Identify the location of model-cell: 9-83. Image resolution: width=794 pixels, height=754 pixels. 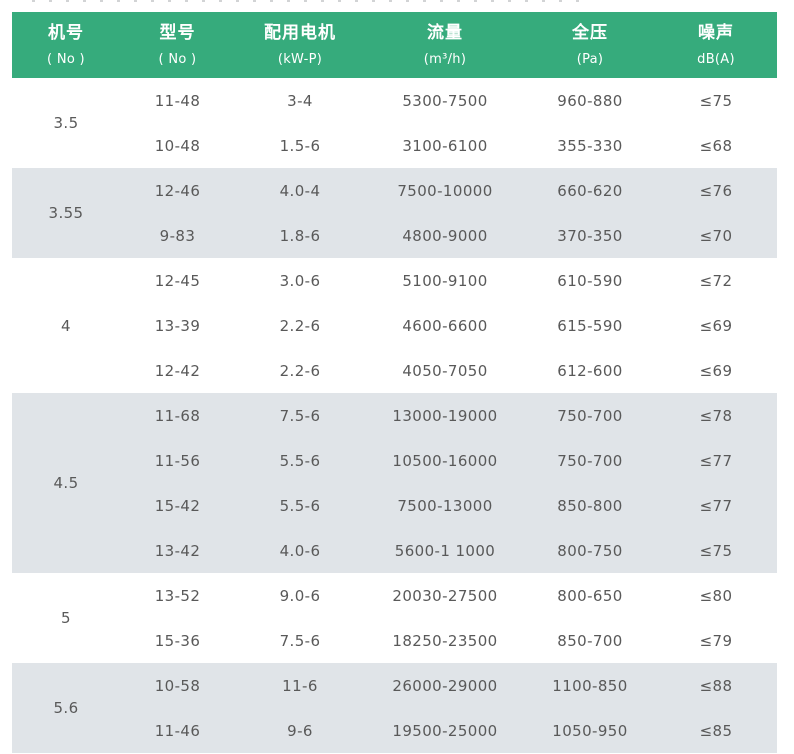
(177, 235).